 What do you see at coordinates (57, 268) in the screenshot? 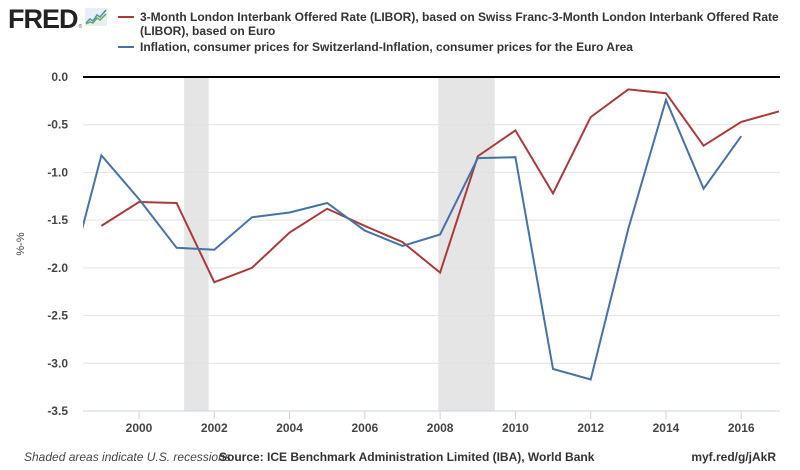
I see `y-tick-label: -2.0` at bounding box center [57, 268].